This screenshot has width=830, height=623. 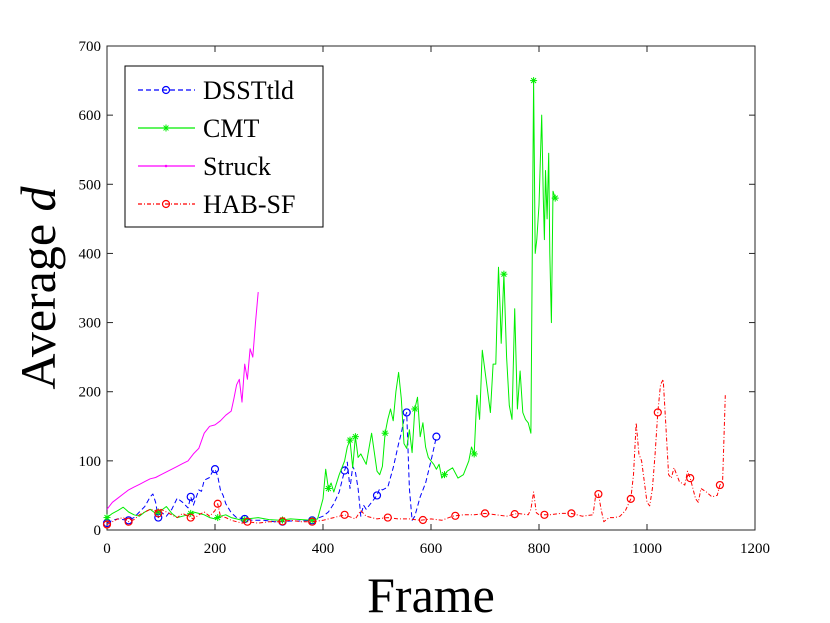 I want to click on legend-entry-dssttld: DSSTtld, so click(x=216, y=90).